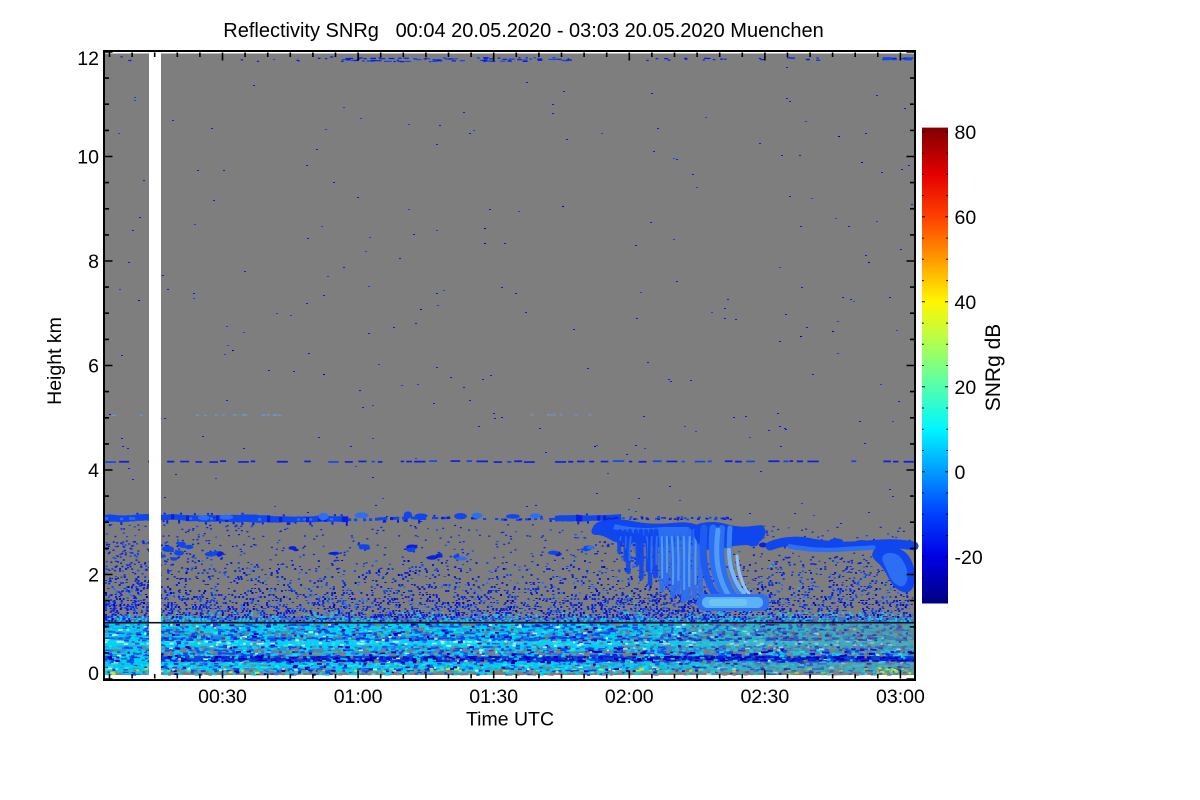  I want to click on svg-text: 80, so click(966, 133).